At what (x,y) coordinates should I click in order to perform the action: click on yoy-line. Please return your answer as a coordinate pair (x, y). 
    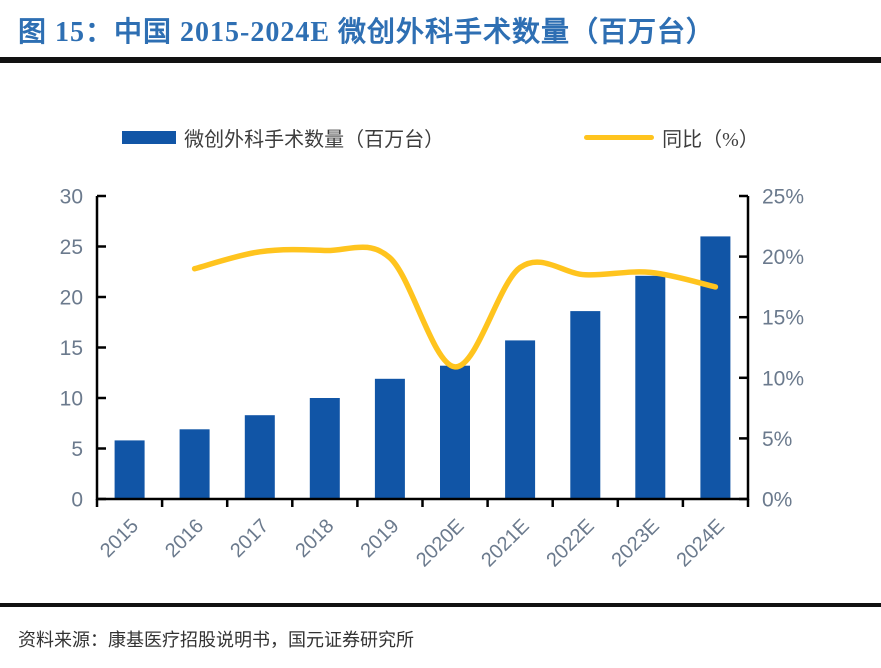
    Looking at the image, I should click on (455, 307).